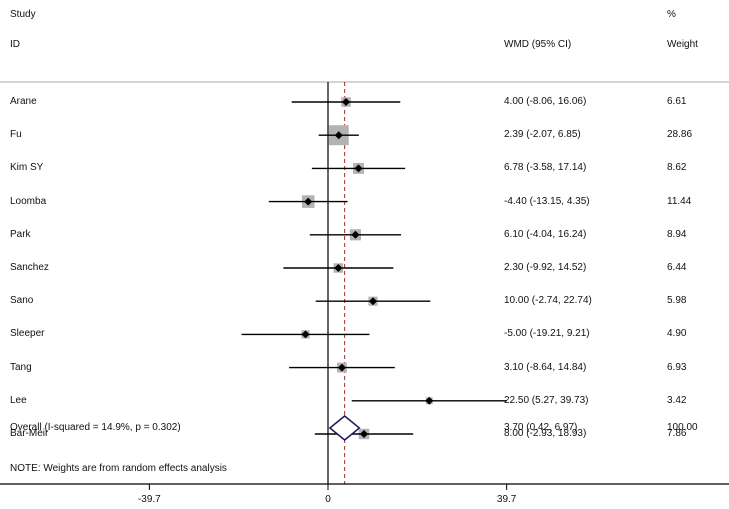  I want to click on study-ci: 10.00 (-2.74, 22.74), so click(548, 301).